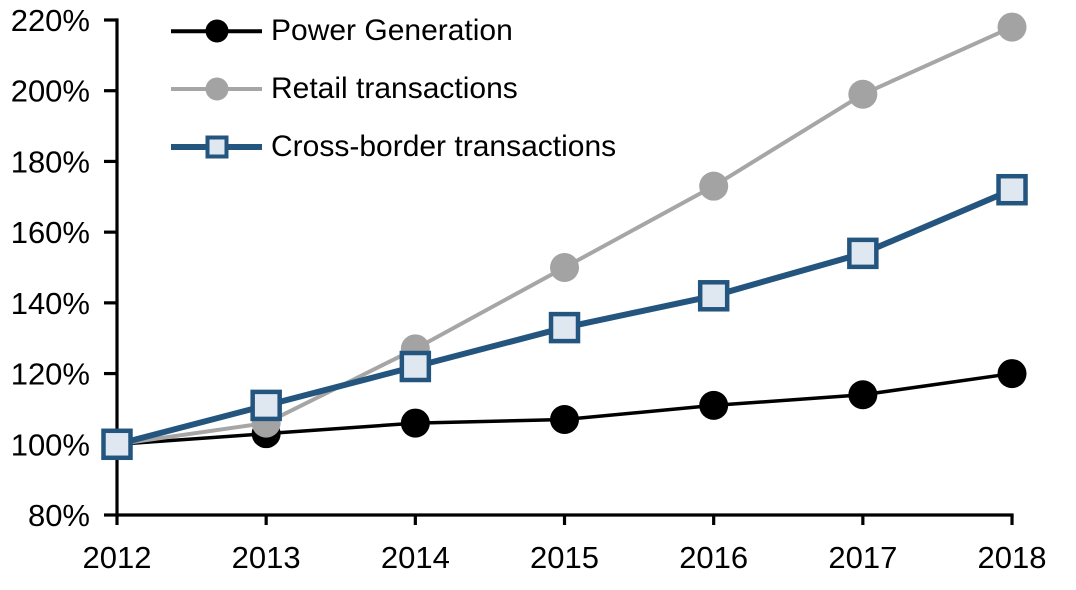 The width and height of the screenshot is (1076, 590). I want to click on legend-marker-cross-border-transactions, so click(216, 147).